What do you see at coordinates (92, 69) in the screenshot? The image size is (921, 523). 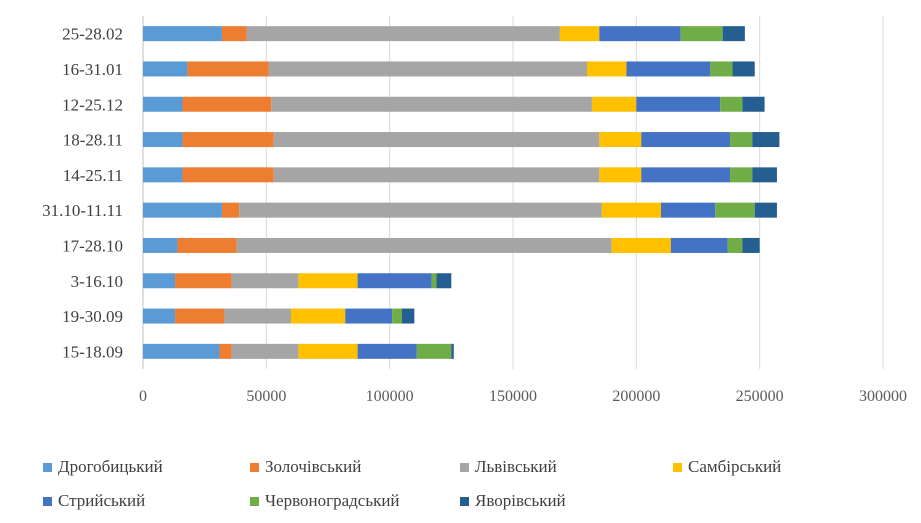 I see `category-label: 16-31.01` at bounding box center [92, 69].